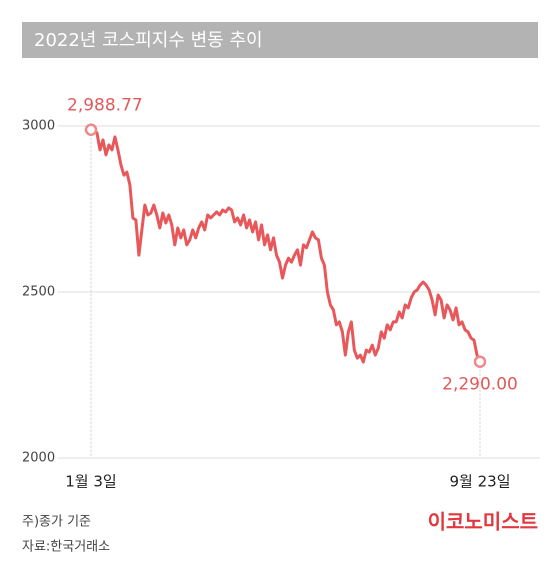 The image size is (560, 578). Describe the element at coordinates (105, 106) in the screenshot. I see `value-label: 2,988.77` at that location.